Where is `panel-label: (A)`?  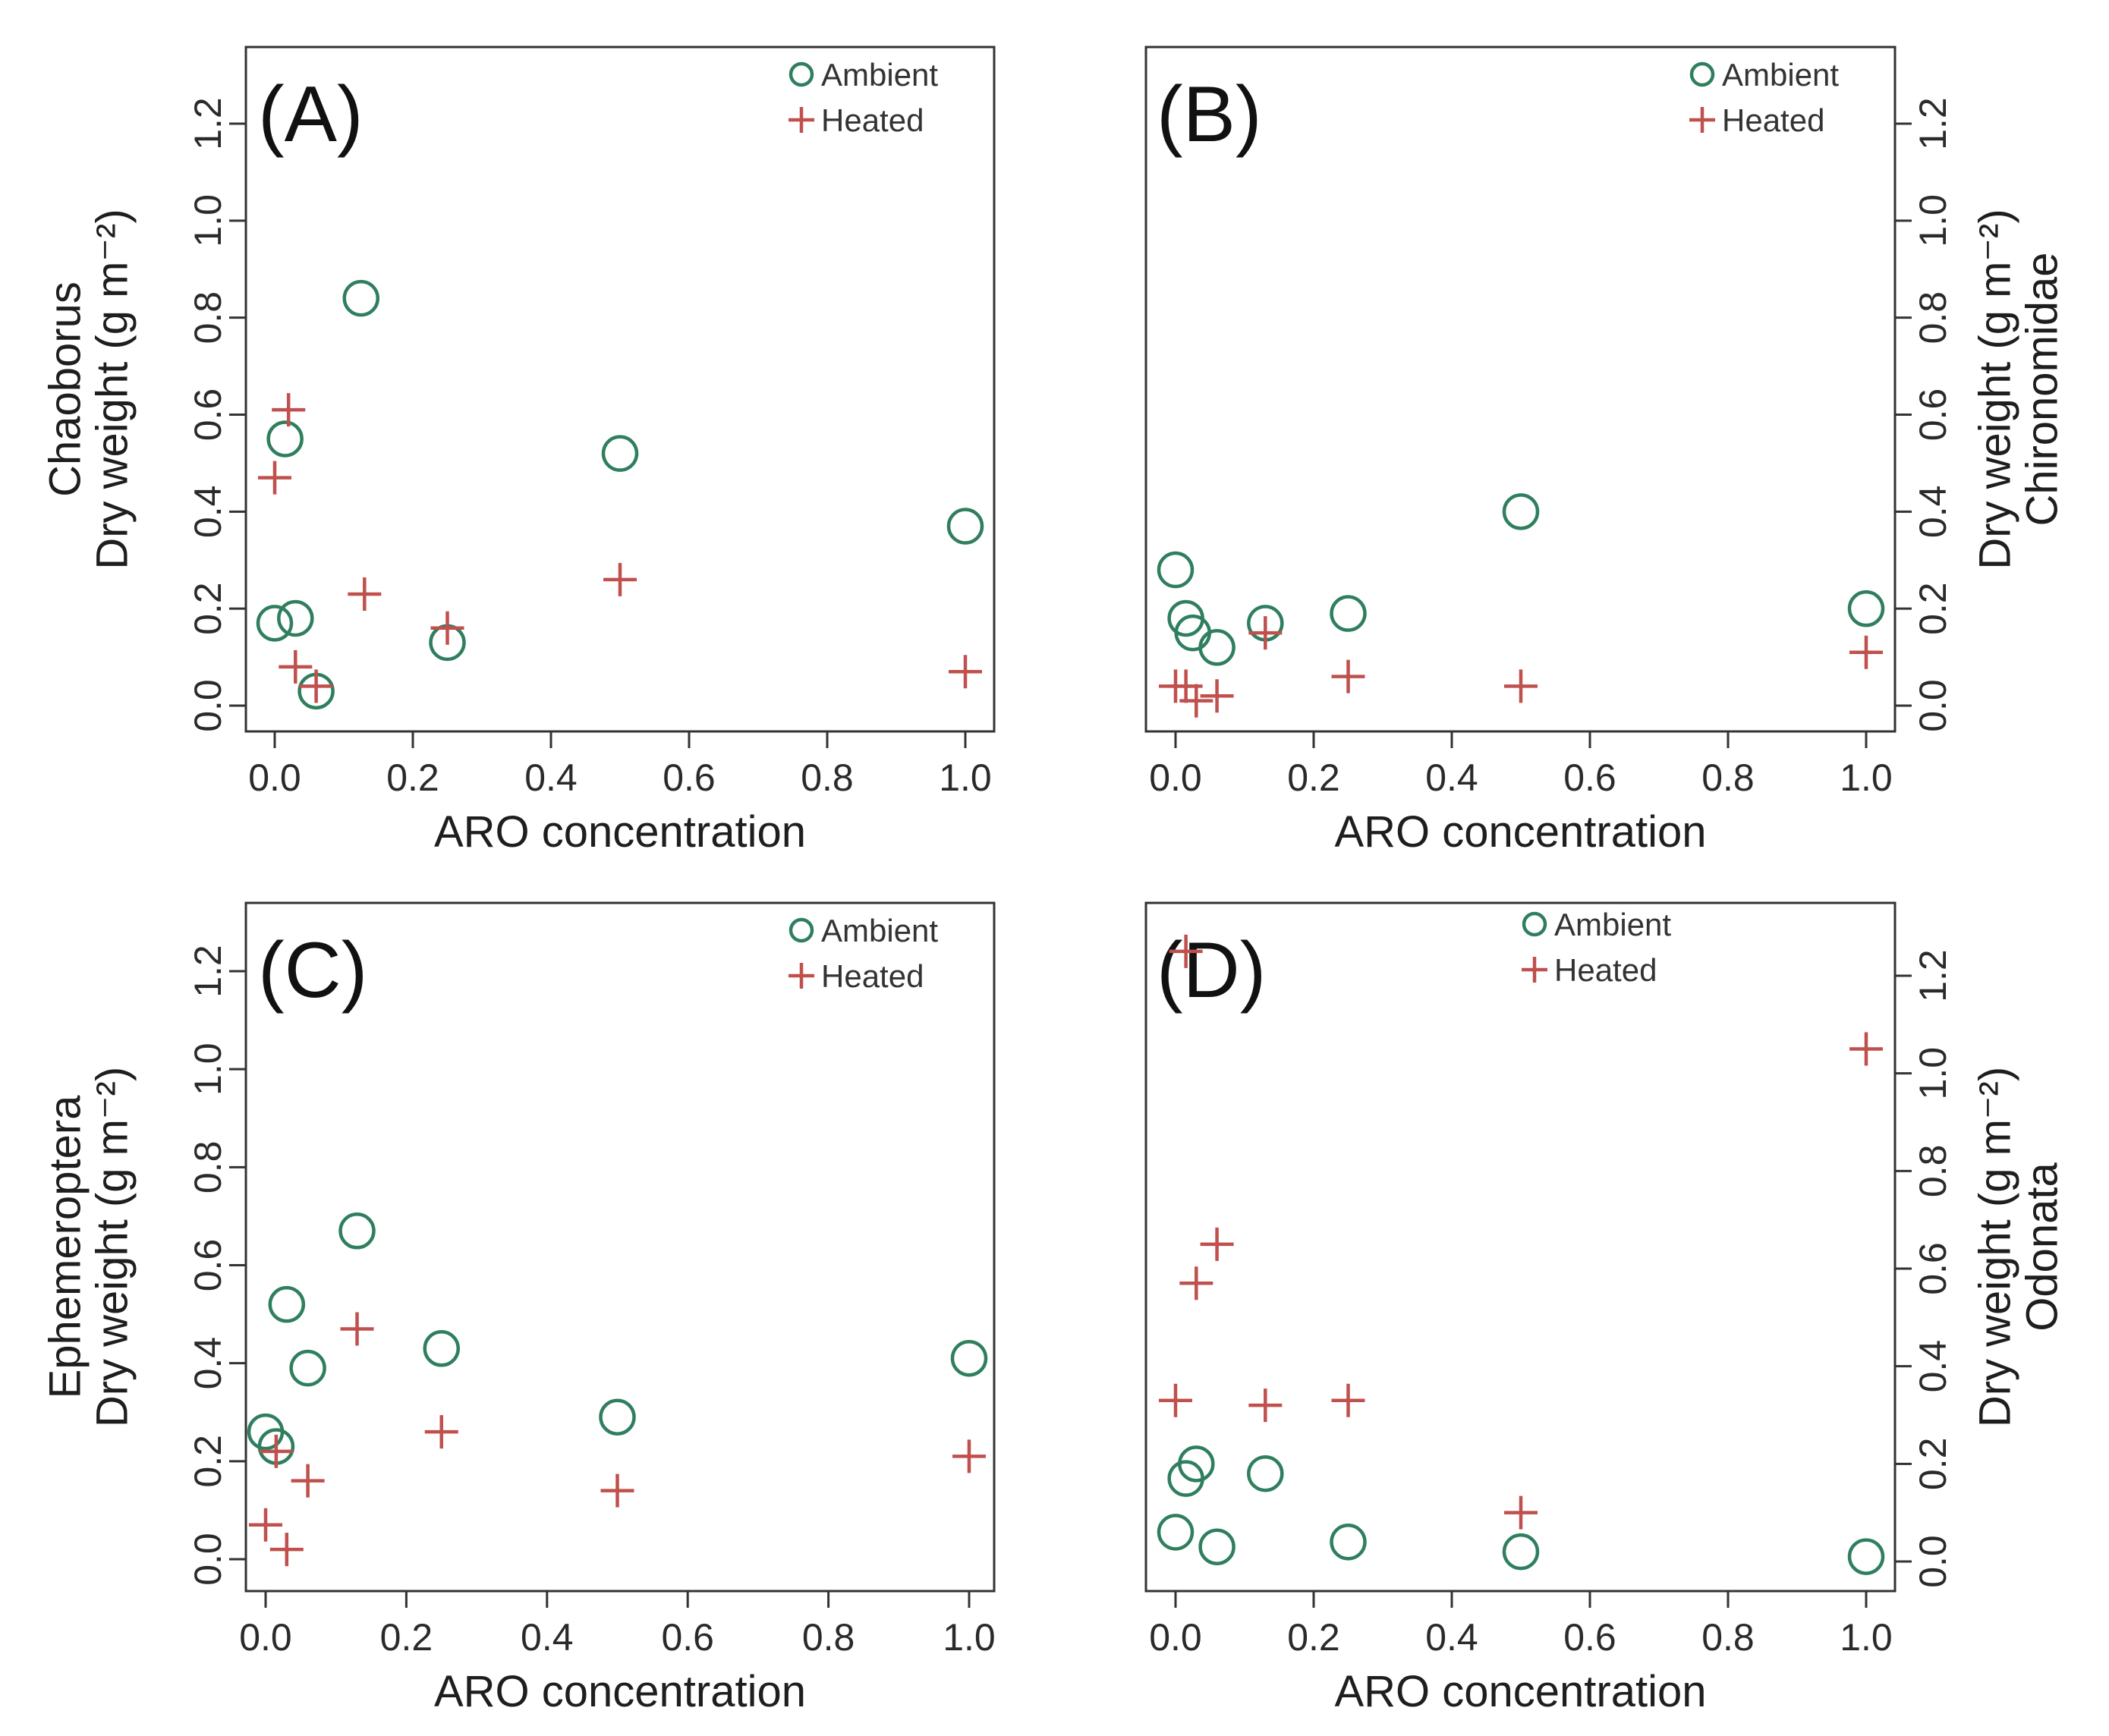
panel-label: (A) is located at coordinates (311, 115).